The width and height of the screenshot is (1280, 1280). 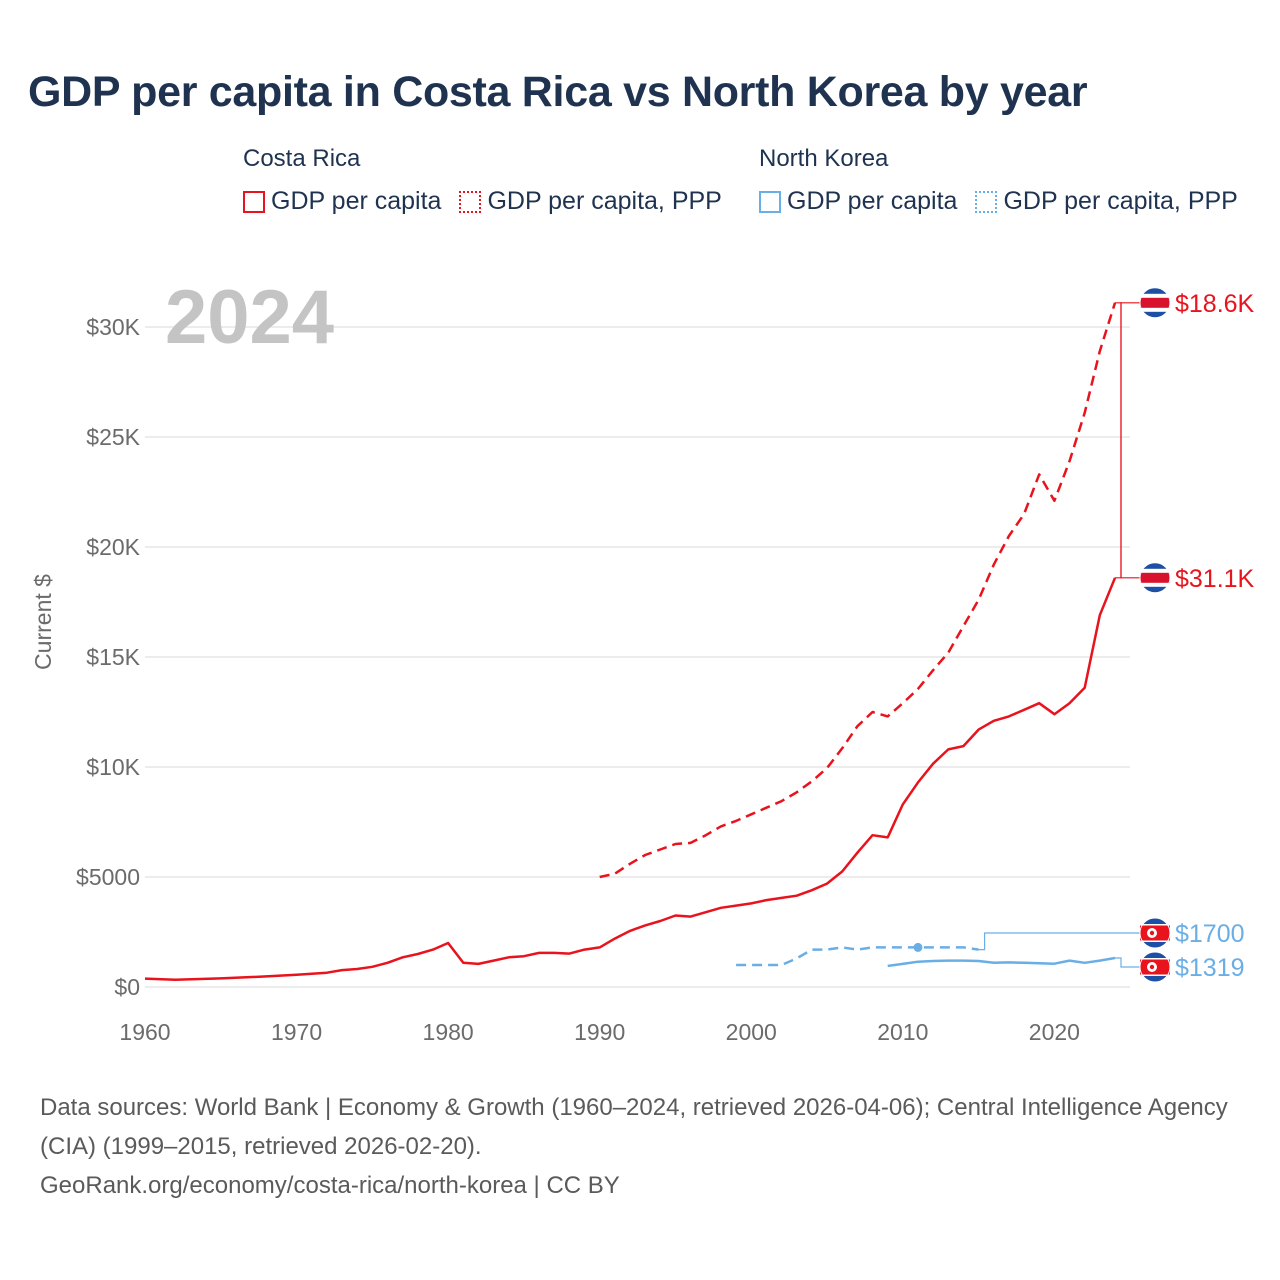 I want to click on y-tick-label: $25K, so click(x=113, y=437).